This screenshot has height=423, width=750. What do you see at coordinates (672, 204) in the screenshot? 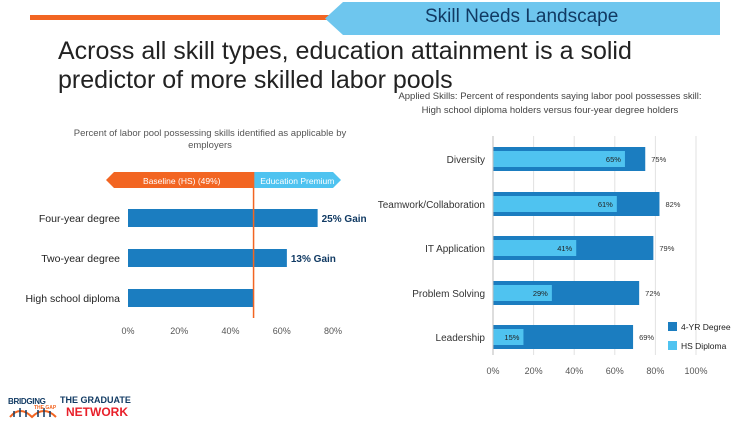
I see `right-4yr-value-label: 82%` at bounding box center [672, 204].